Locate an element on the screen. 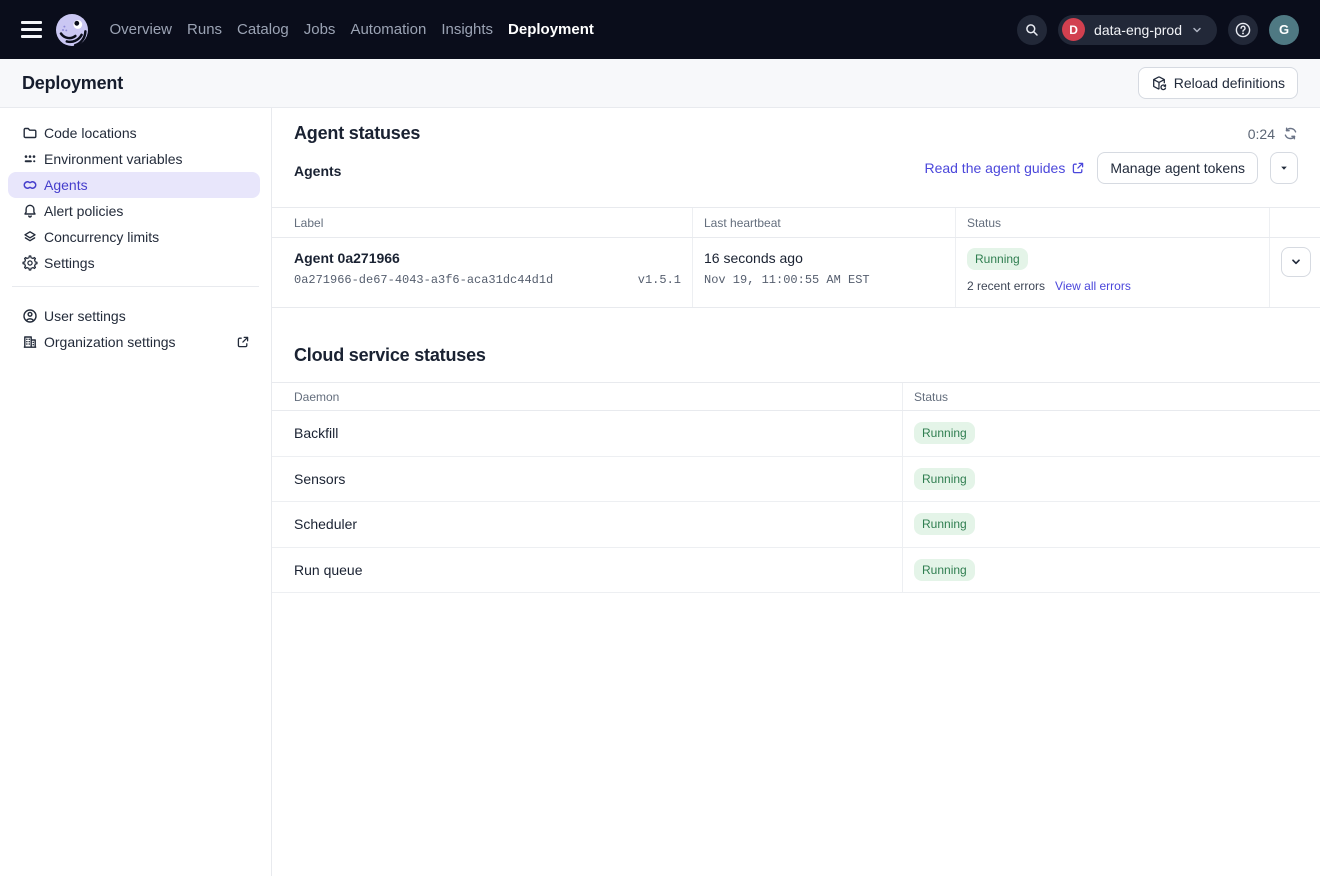 The height and width of the screenshot is (877, 1320). sidebar-item-label: Alert policies is located at coordinates (84, 211).